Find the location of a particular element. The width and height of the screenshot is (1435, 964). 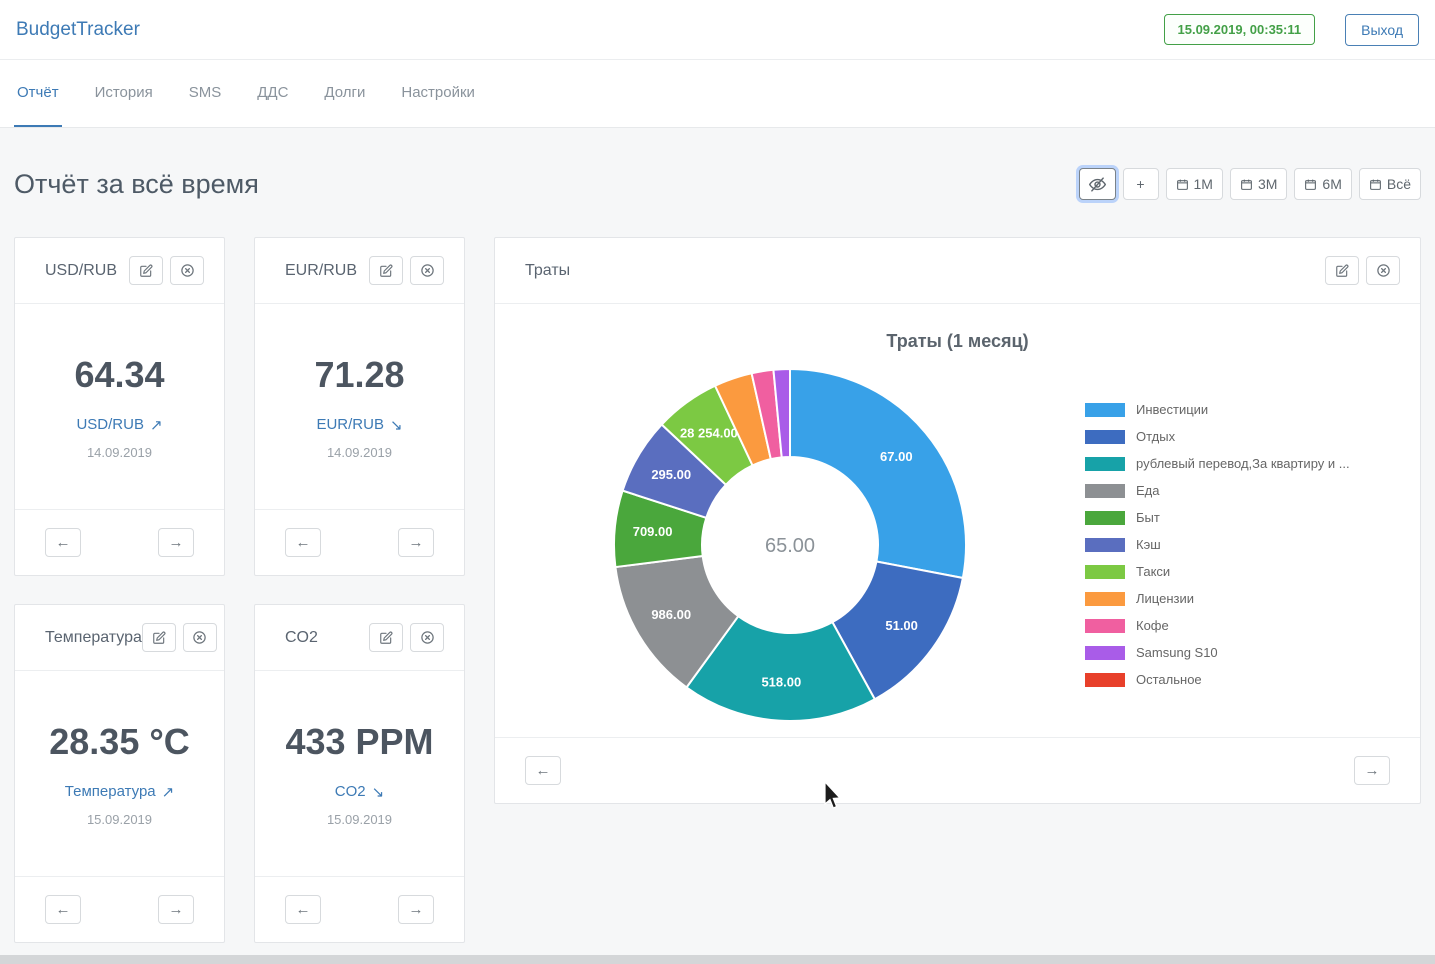

widget-value: 28.35 °C is located at coordinates (119, 741).